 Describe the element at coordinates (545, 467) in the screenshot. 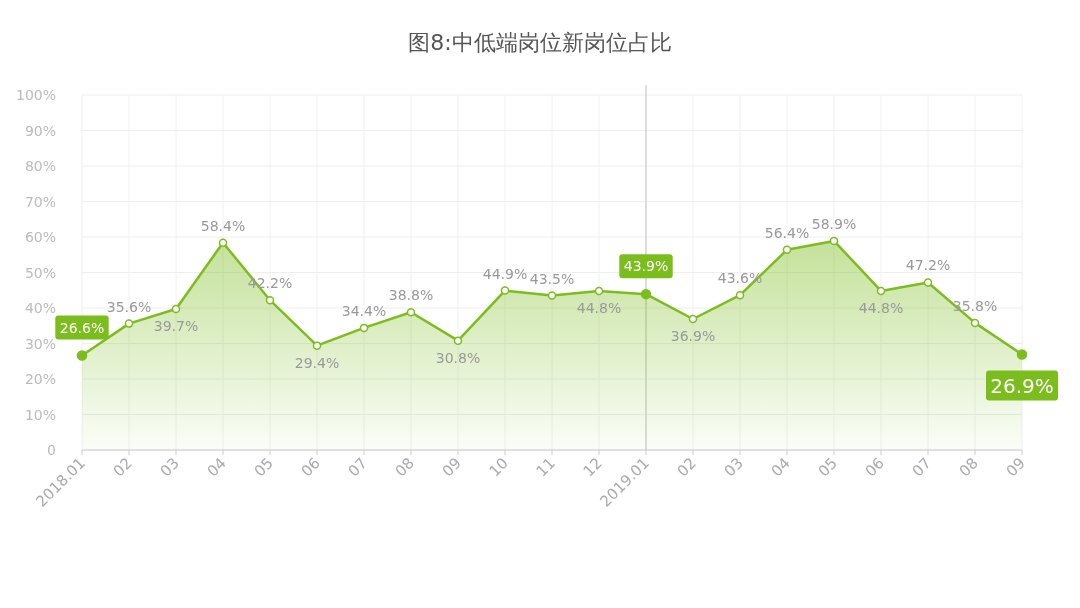

I see `x-tick-label: 11` at that location.